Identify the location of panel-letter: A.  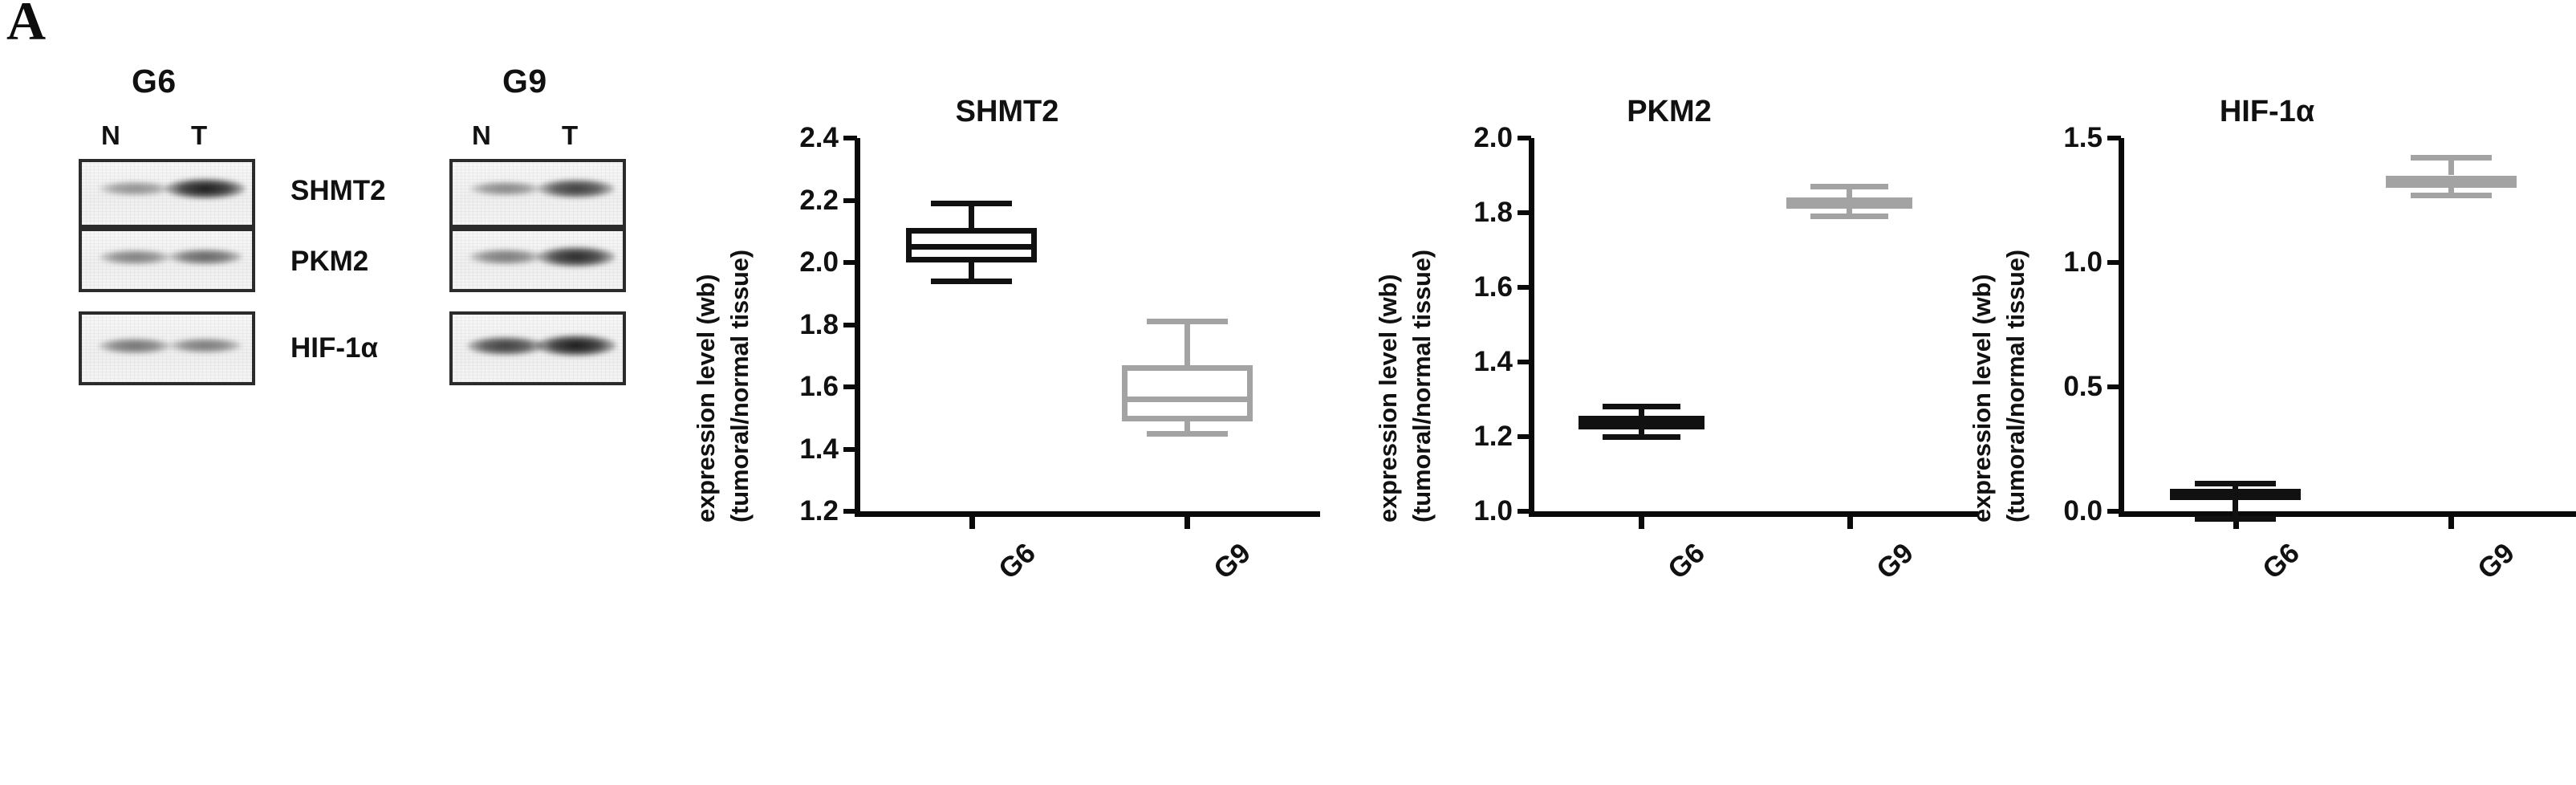
(27, 25).